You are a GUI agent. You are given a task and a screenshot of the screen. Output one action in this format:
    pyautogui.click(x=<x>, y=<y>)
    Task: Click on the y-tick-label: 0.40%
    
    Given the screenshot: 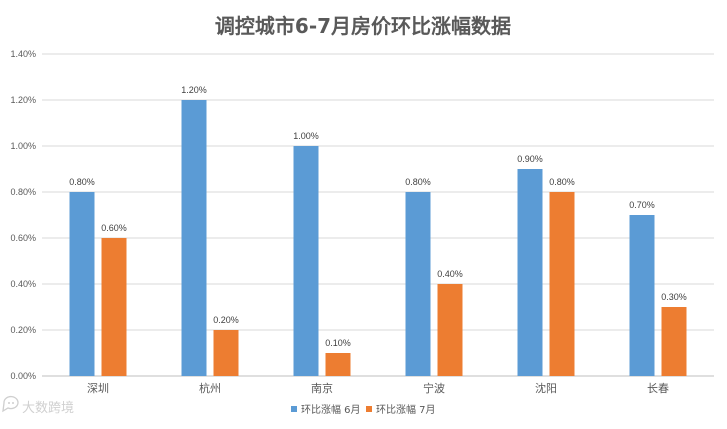 What is the action you would take?
    pyautogui.click(x=23, y=284)
    